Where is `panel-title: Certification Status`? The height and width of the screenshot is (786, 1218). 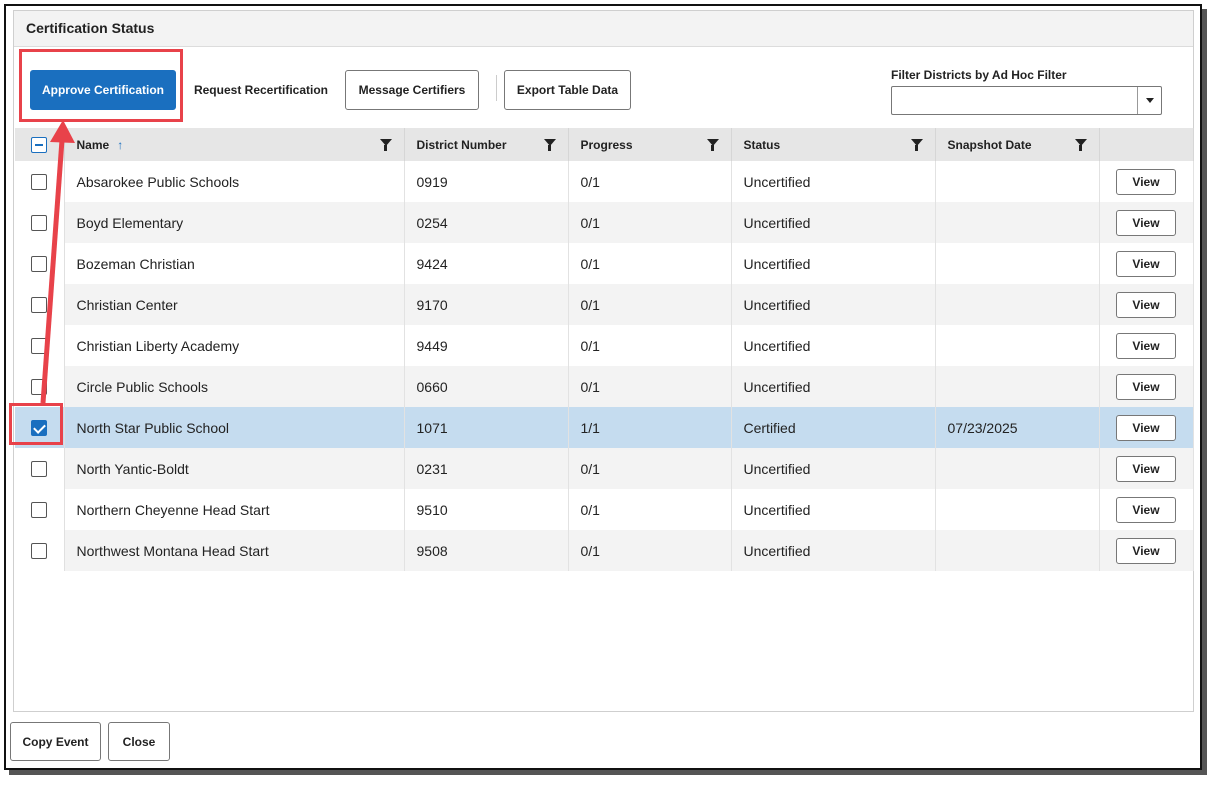 panel-title: Certification Status is located at coordinates (603, 29).